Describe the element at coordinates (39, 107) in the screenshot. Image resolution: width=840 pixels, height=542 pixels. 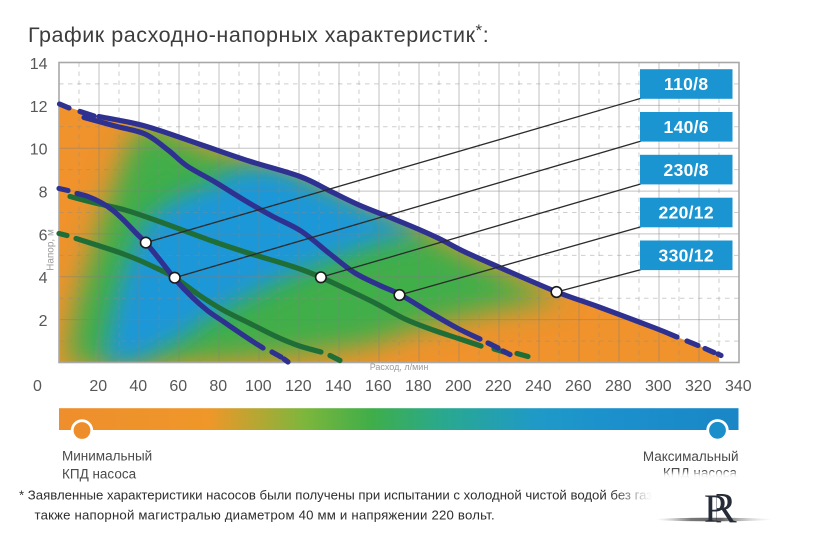
I see `svg-text: 12` at that location.